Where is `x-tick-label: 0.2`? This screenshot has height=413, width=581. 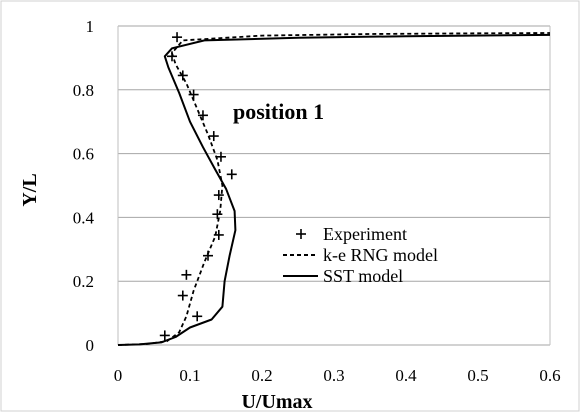 x-tick-label: 0.2 is located at coordinates (261, 375).